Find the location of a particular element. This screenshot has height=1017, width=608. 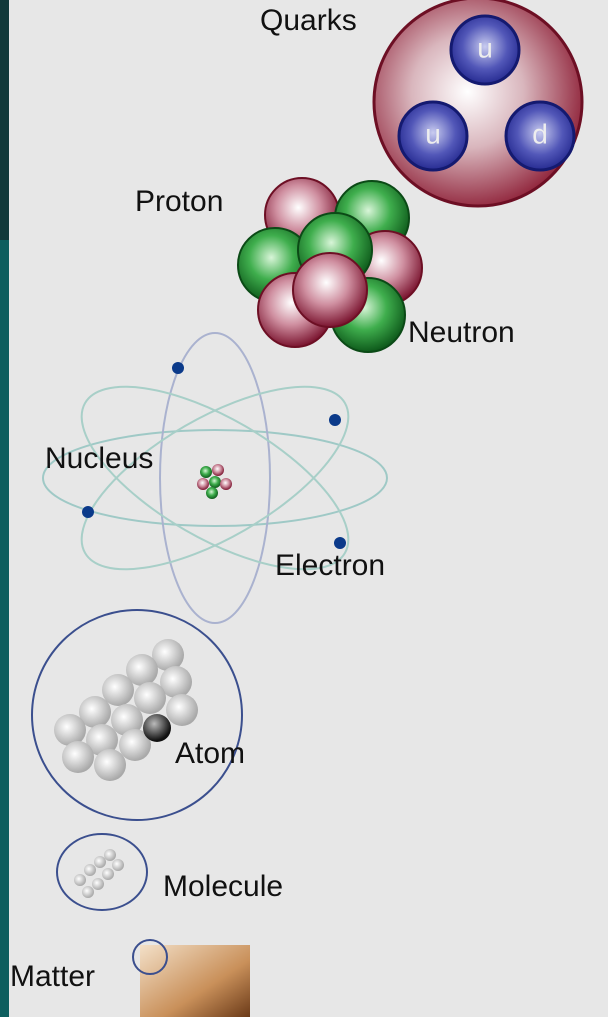

electrons is located at coordinates (214, 455).